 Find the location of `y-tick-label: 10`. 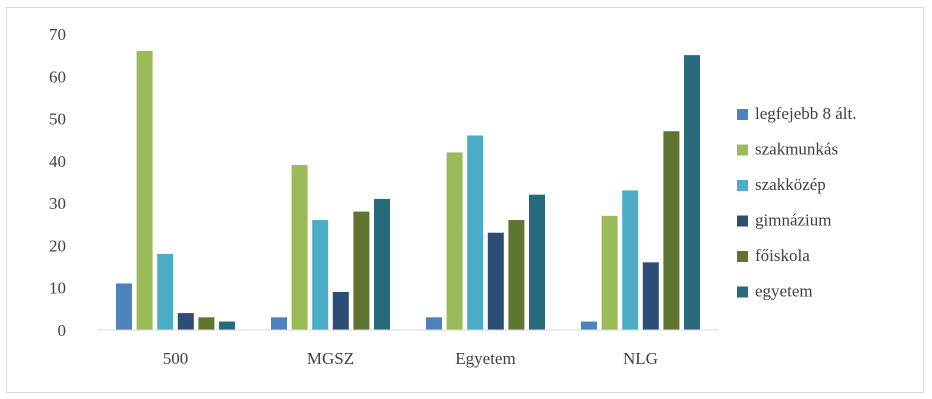

y-tick-label: 10 is located at coordinates (57, 288).